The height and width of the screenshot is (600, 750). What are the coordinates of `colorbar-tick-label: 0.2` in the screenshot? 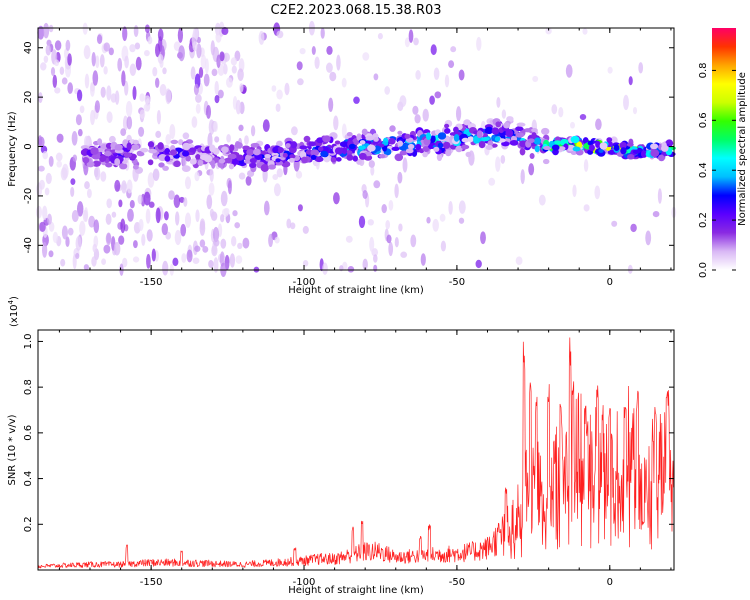 It's located at (703, 220).